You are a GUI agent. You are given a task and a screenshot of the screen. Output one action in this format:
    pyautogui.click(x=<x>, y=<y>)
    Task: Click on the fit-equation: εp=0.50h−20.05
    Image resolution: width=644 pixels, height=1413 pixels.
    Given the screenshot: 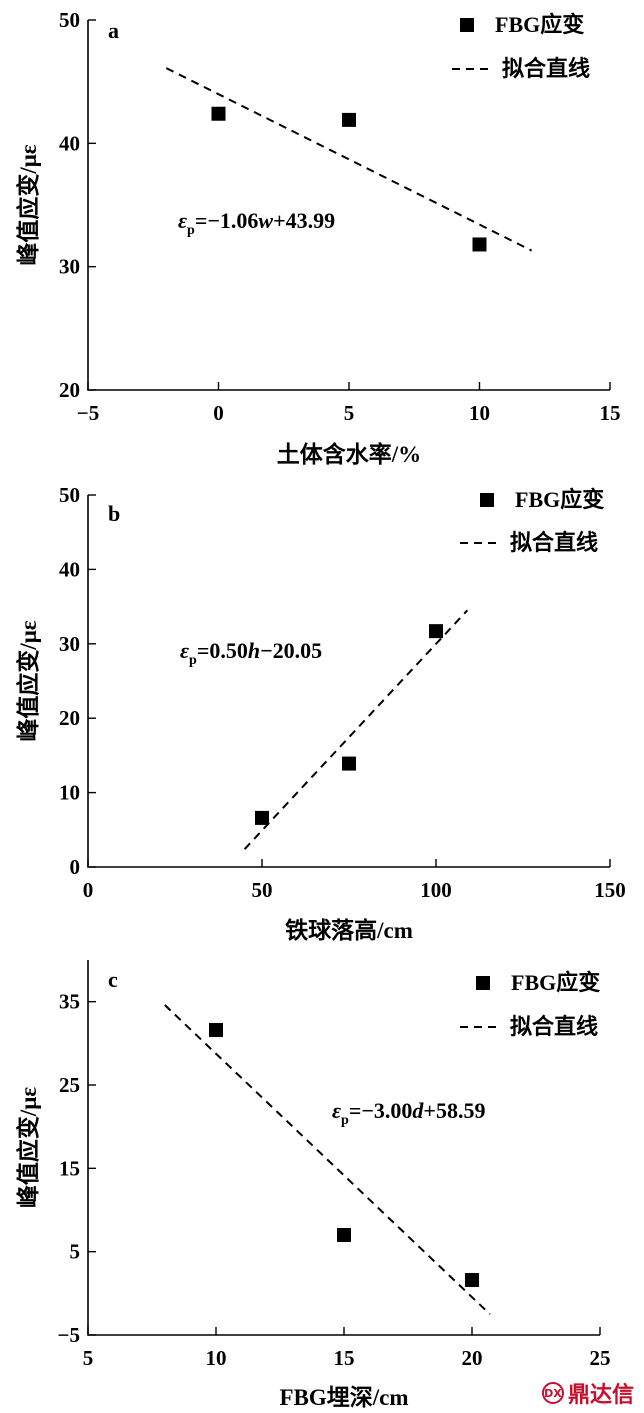 What is the action you would take?
    pyautogui.click(x=251, y=653)
    